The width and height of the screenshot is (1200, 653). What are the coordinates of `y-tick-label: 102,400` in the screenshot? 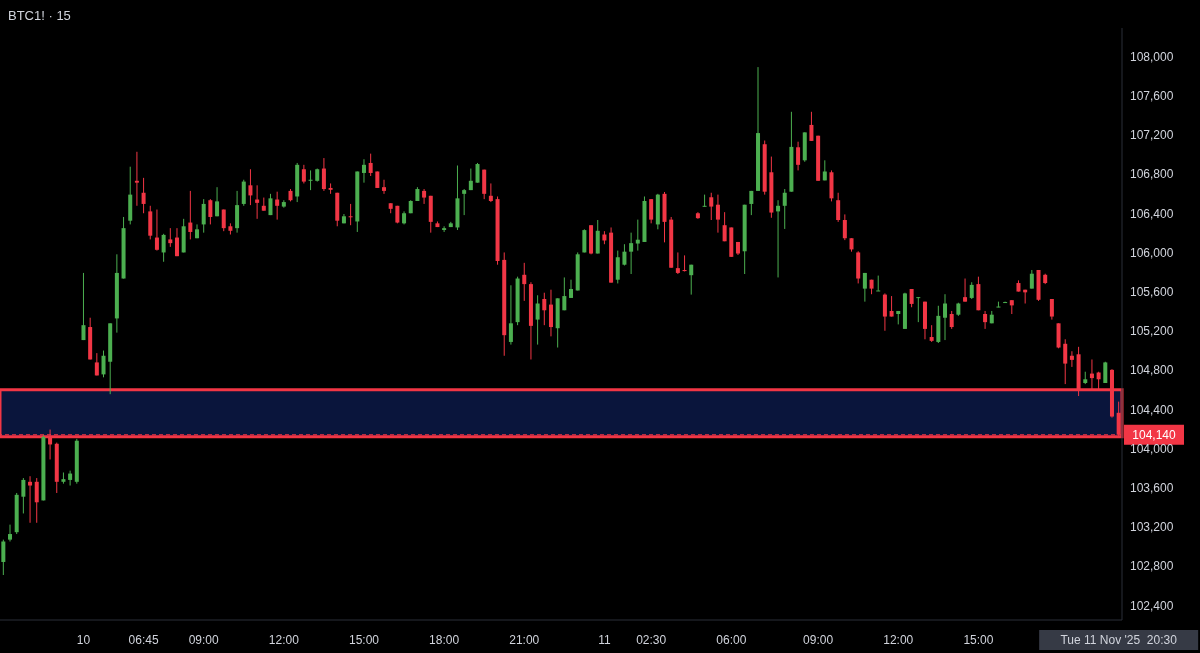 It's located at (1152, 605).